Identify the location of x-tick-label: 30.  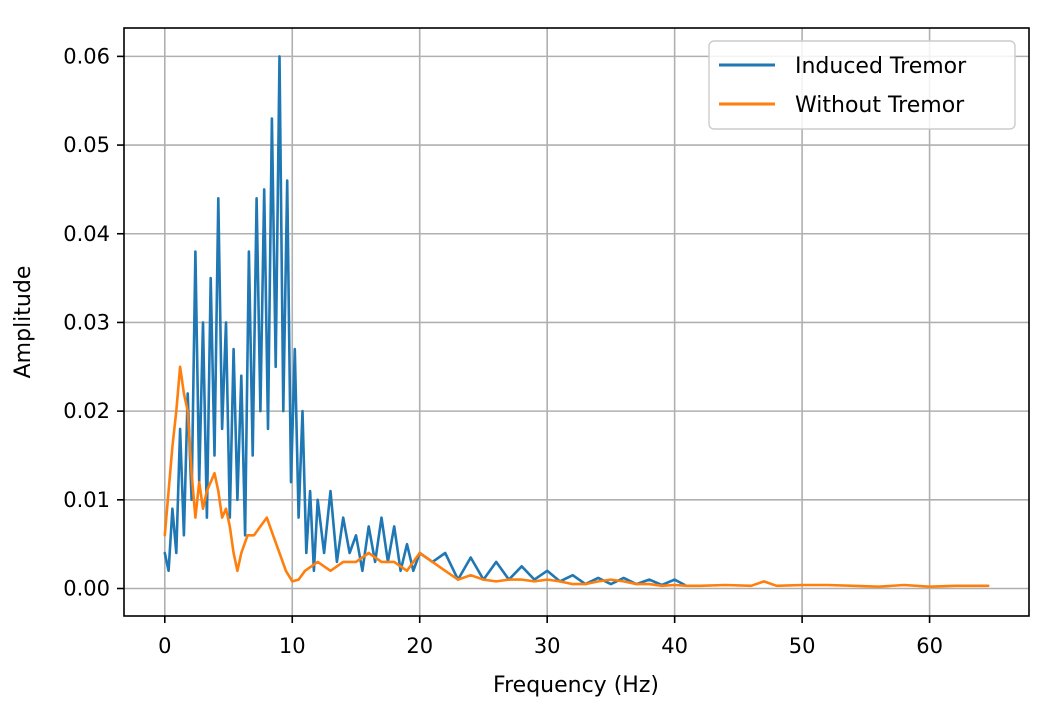
(547, 646).